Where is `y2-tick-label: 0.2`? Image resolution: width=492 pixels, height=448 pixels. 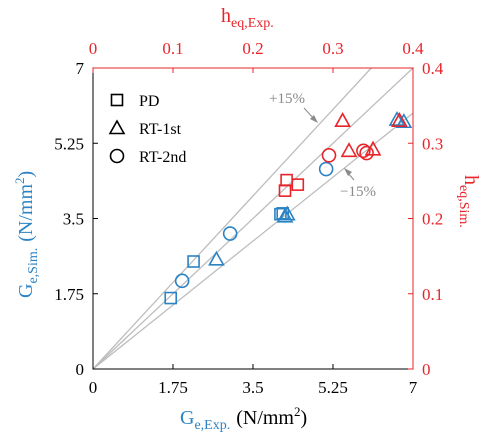
y2-tick-label: 0.2 is located at coordinates (432, 219).